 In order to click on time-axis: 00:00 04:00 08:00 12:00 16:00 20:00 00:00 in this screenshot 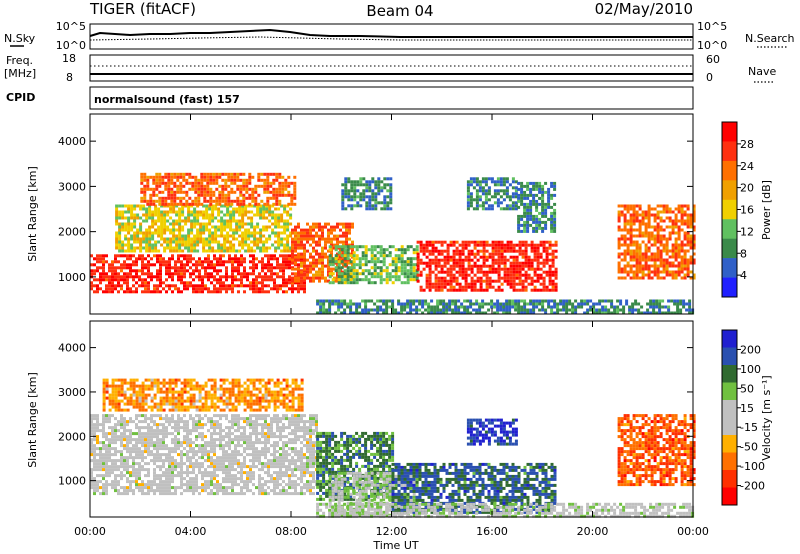, I will do `click(391, 531)`.